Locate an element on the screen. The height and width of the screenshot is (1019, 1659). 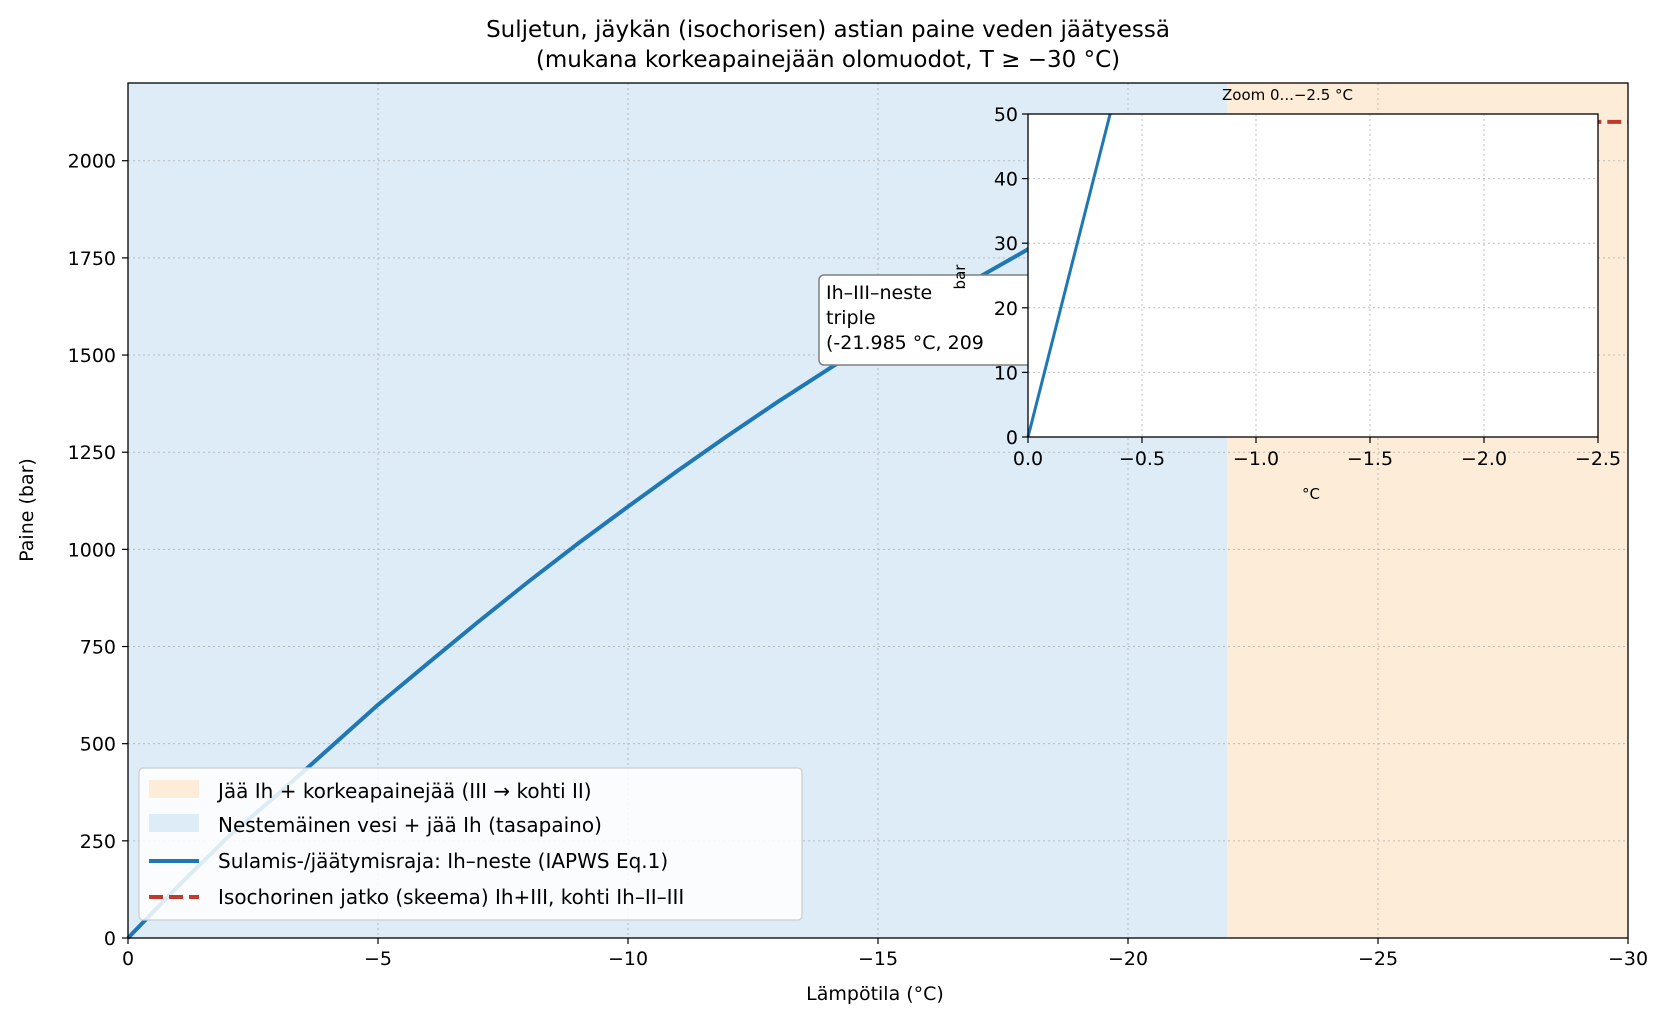
inset-y-ticks: 0 10 20 30 40 50 is located at coordinates (1011, 276).